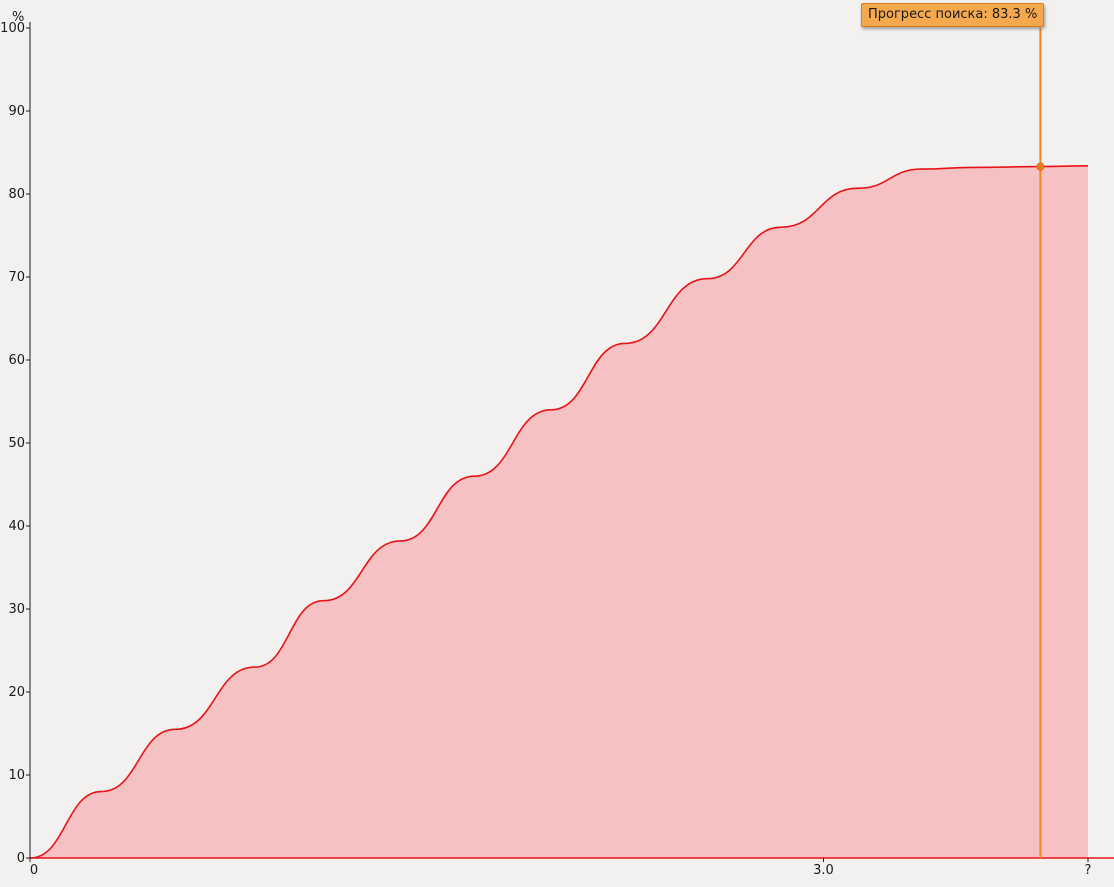  What do you see at coordinates (1040, 166) in the screenshot?
I see `cursor-point` at bounding box center [1040, 166].